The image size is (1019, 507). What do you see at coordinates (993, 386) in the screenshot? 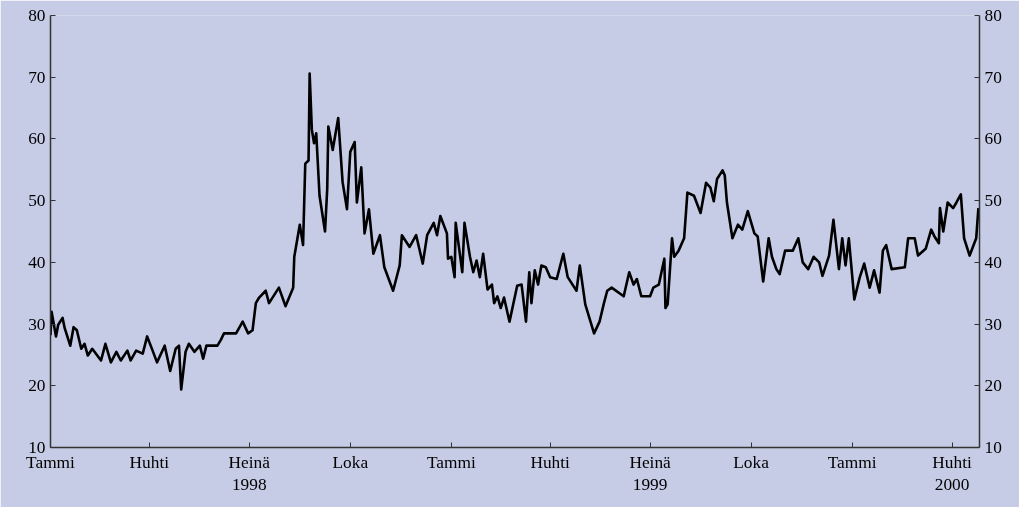
I see `y2-tick-label: 20` at bounding box center [993, 386].